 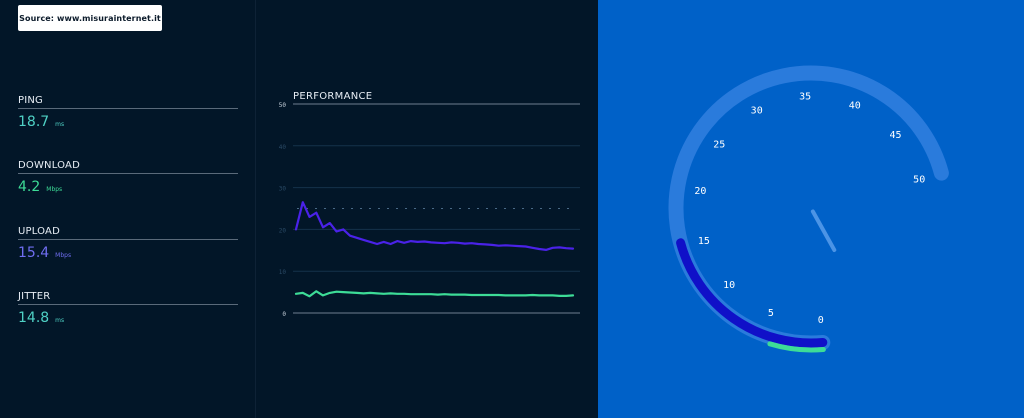 I want to click on download-series-line, so click(x=434, y=294).